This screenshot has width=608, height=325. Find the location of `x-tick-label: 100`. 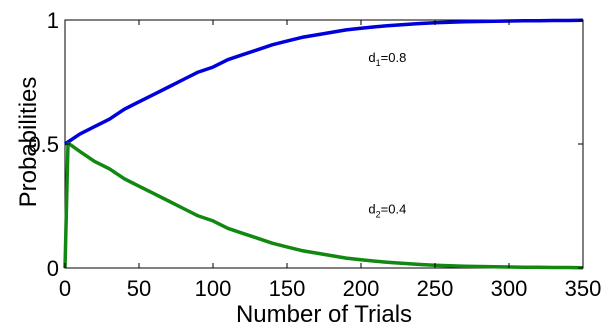

x-tick-label: 100 is located at coordinates (213, 288).